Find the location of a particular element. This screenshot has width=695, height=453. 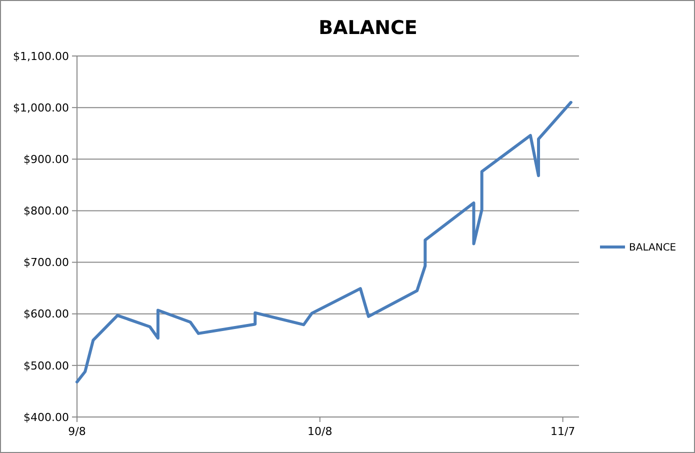

y-tick-label: $500.00 is located at coordinates (46, 365).